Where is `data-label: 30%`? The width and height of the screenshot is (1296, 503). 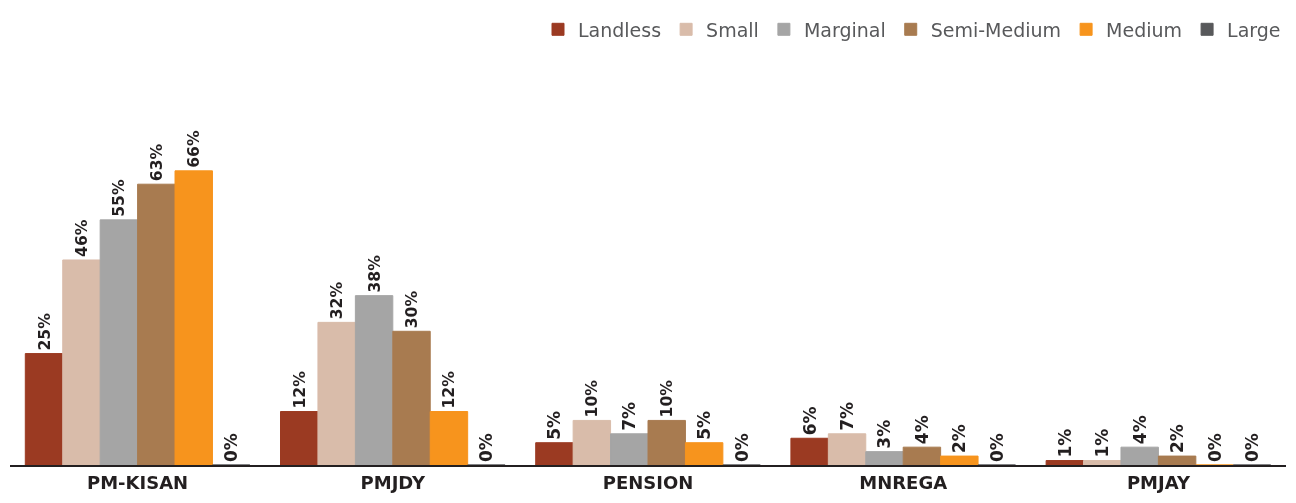 data-label: 30% is located at coordinates (412, 309).